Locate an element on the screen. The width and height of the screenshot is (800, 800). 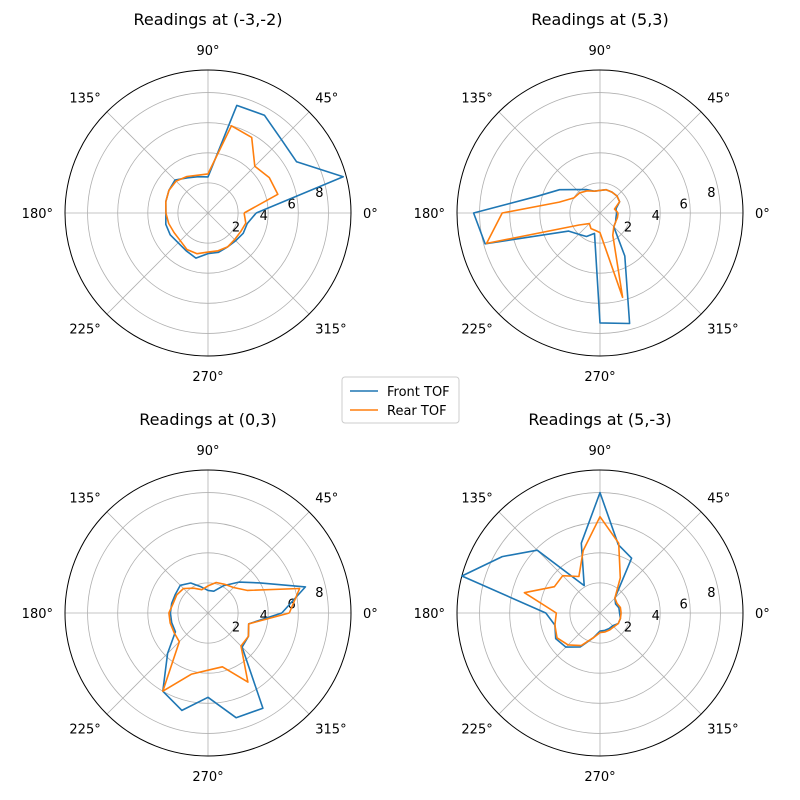
legend-label-front-tof: Front TOF is located at coordinates (418, 392).